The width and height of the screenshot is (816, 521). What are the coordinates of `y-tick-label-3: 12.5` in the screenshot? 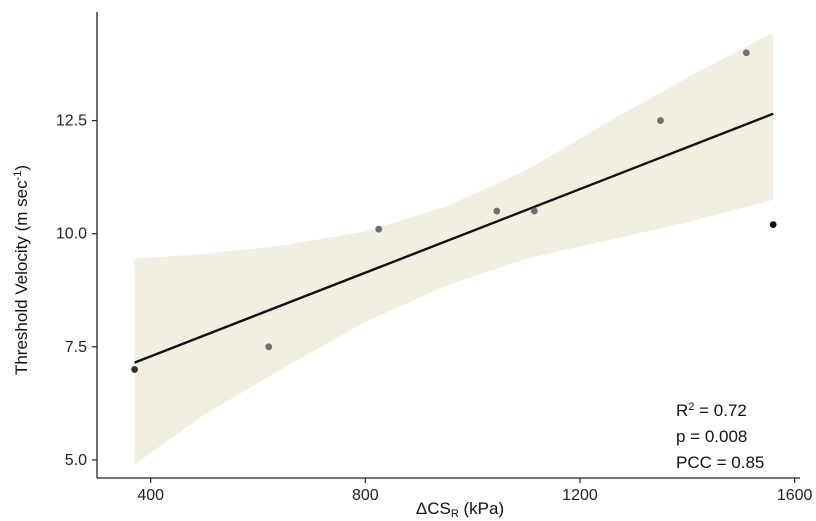 It's located at (71, 121).